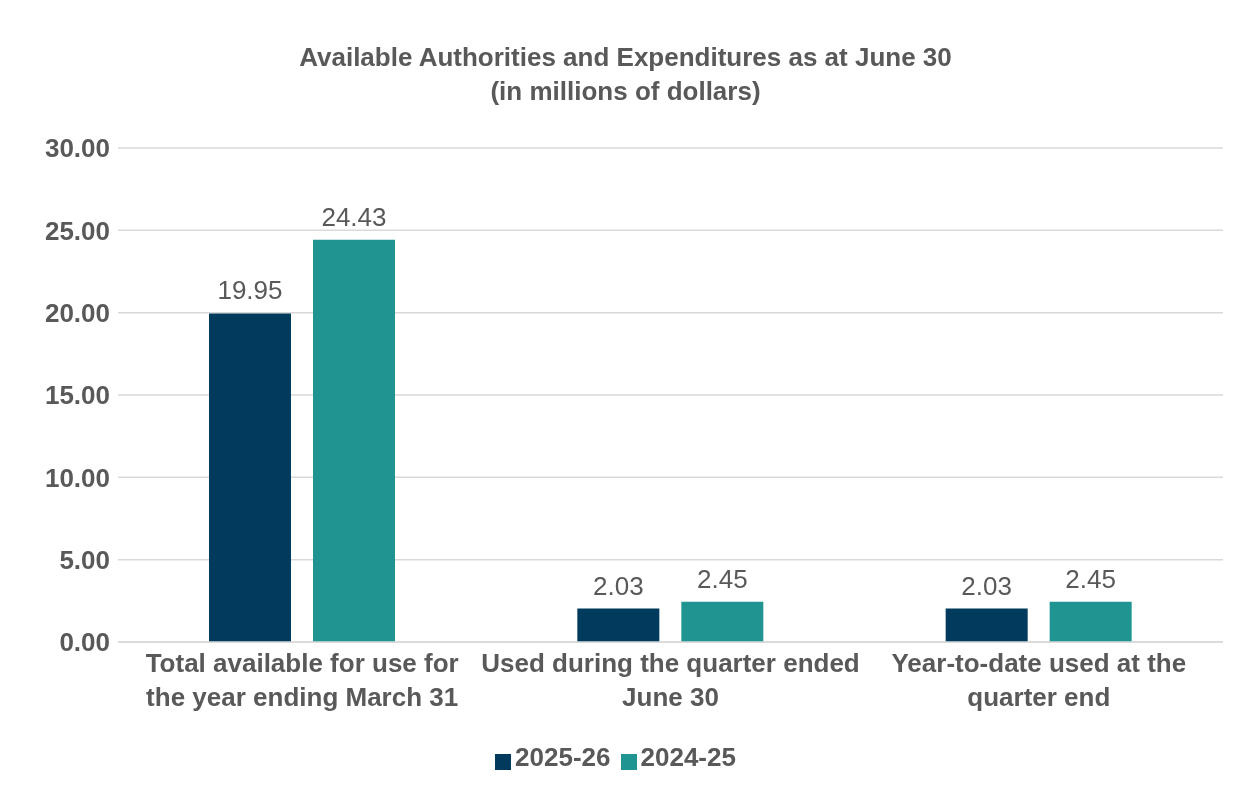 The image size is (1251, 788). Describe the element at coordinates (625, 91) in the screenshot. I see `chart-subtitle: (in millions of dollars)` at that location.